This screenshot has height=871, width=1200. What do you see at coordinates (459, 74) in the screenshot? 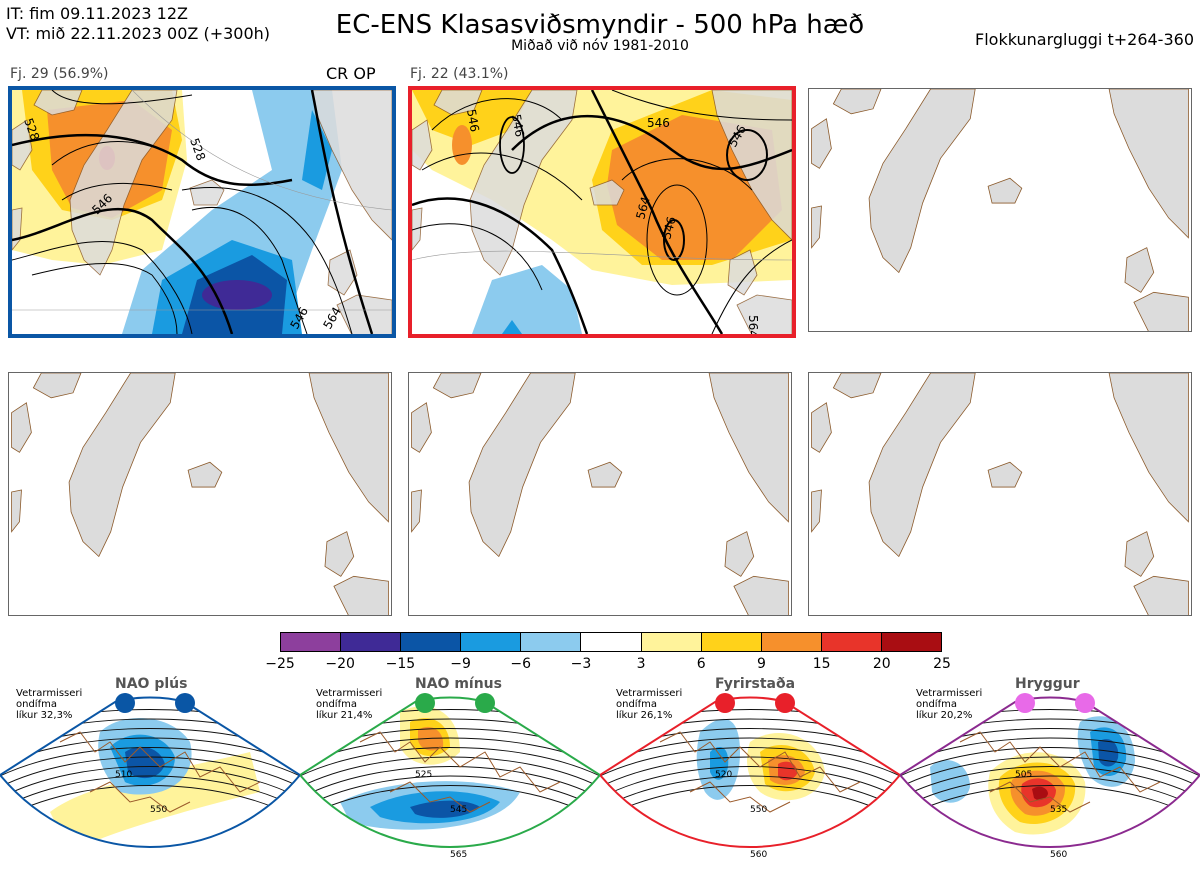
I see `cluster-2-label: Fj. 22 (43.1%)` at bounding box center [459, 74].